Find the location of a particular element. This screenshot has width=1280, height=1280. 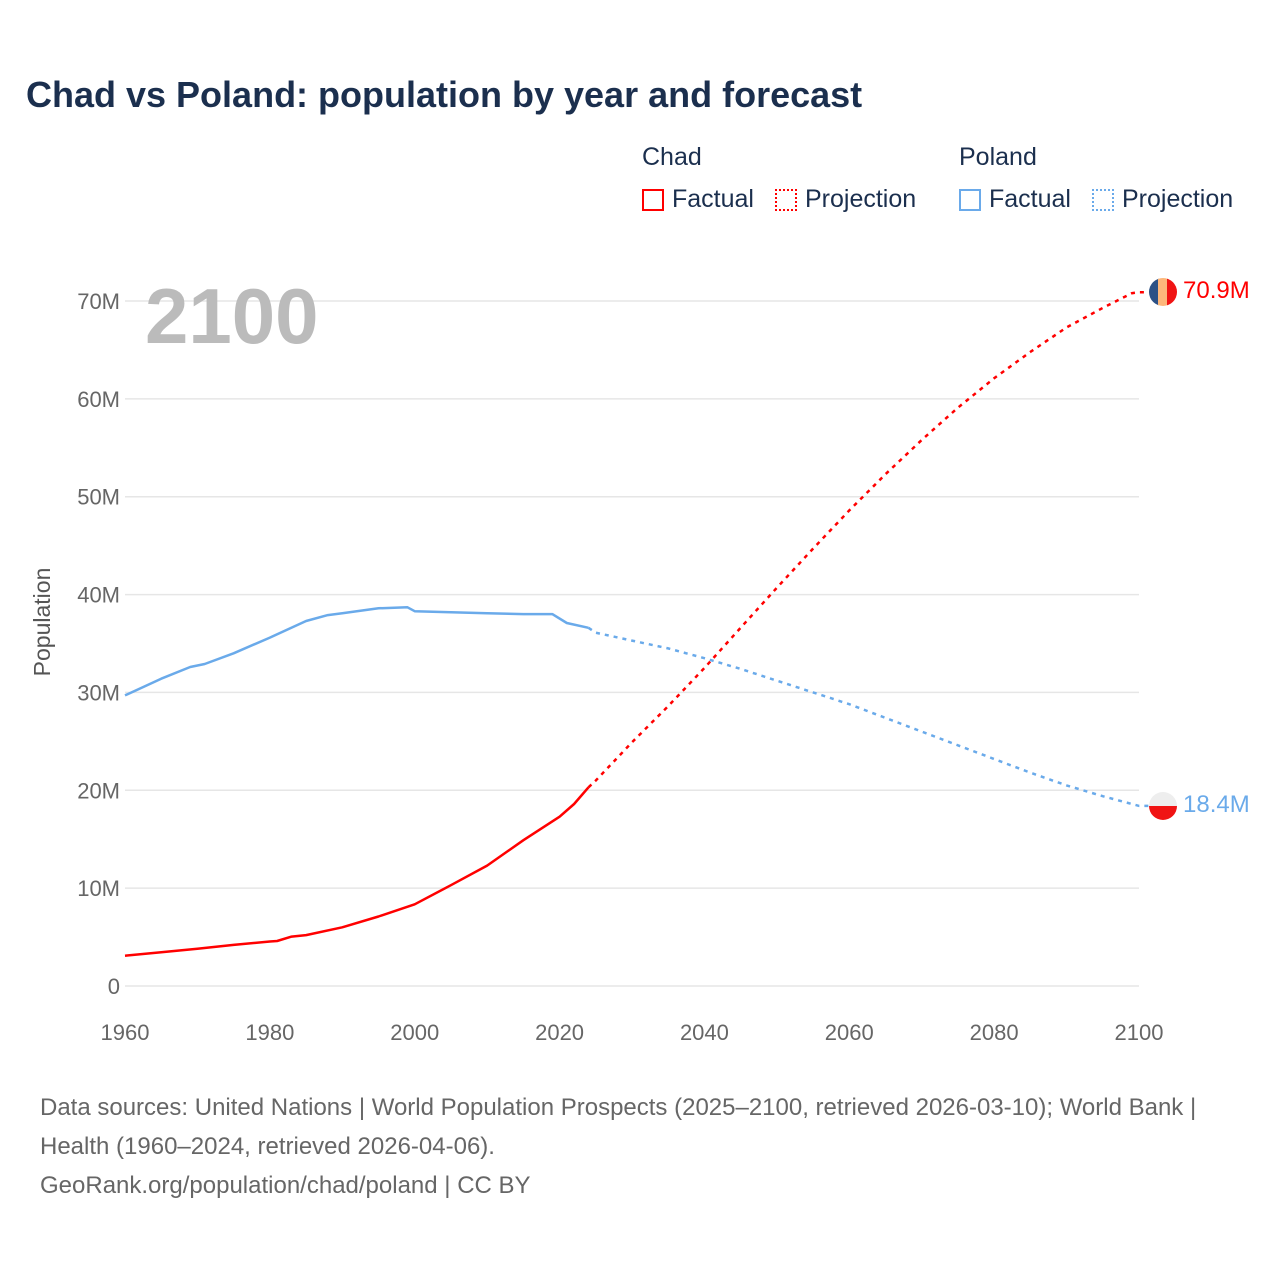

legend-group-chad: Chad is located at coordinates (672, 157).